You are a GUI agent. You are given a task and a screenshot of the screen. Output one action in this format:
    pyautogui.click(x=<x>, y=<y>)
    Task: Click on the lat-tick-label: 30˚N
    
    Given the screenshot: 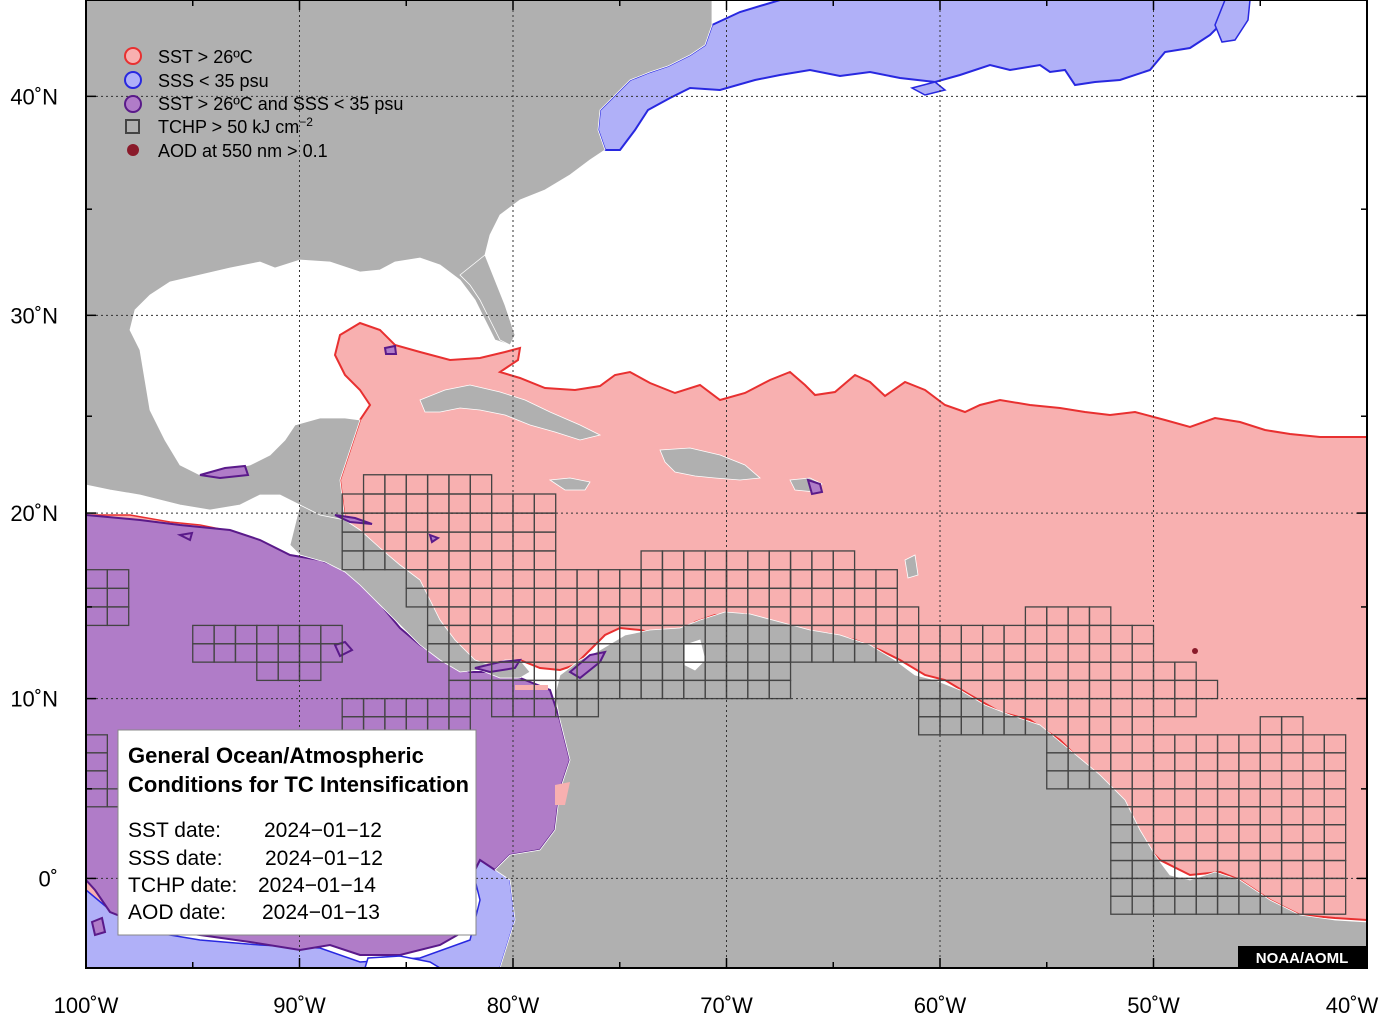 What is the action you would take?
    pyautogui.click(x=34, y=315)
    